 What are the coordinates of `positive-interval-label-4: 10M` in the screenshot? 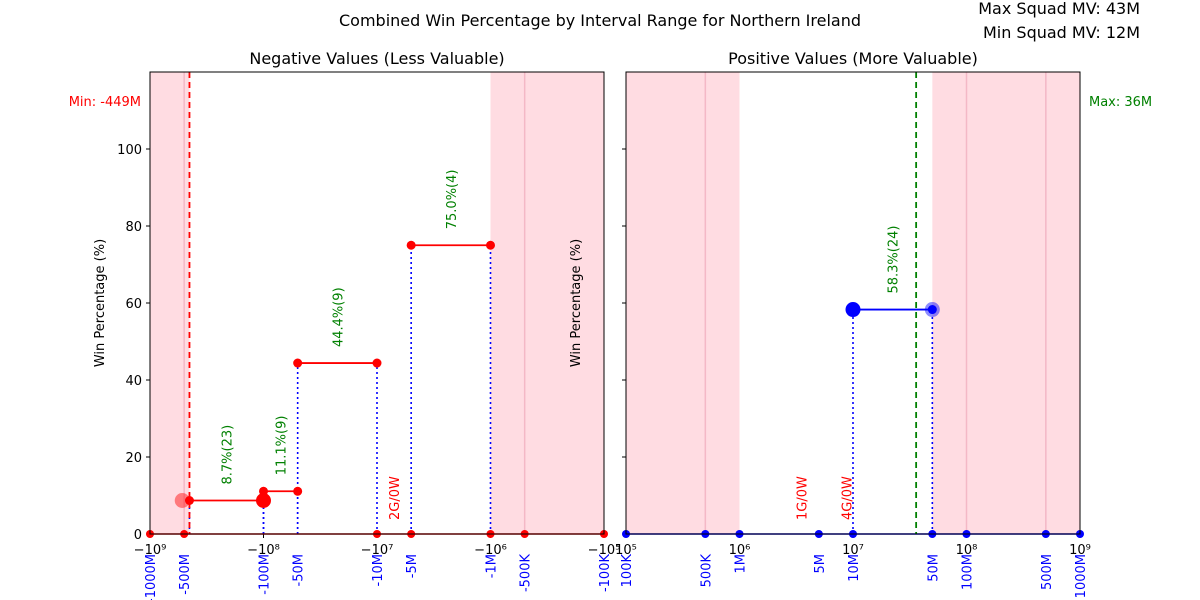 It's located at (854, 568).